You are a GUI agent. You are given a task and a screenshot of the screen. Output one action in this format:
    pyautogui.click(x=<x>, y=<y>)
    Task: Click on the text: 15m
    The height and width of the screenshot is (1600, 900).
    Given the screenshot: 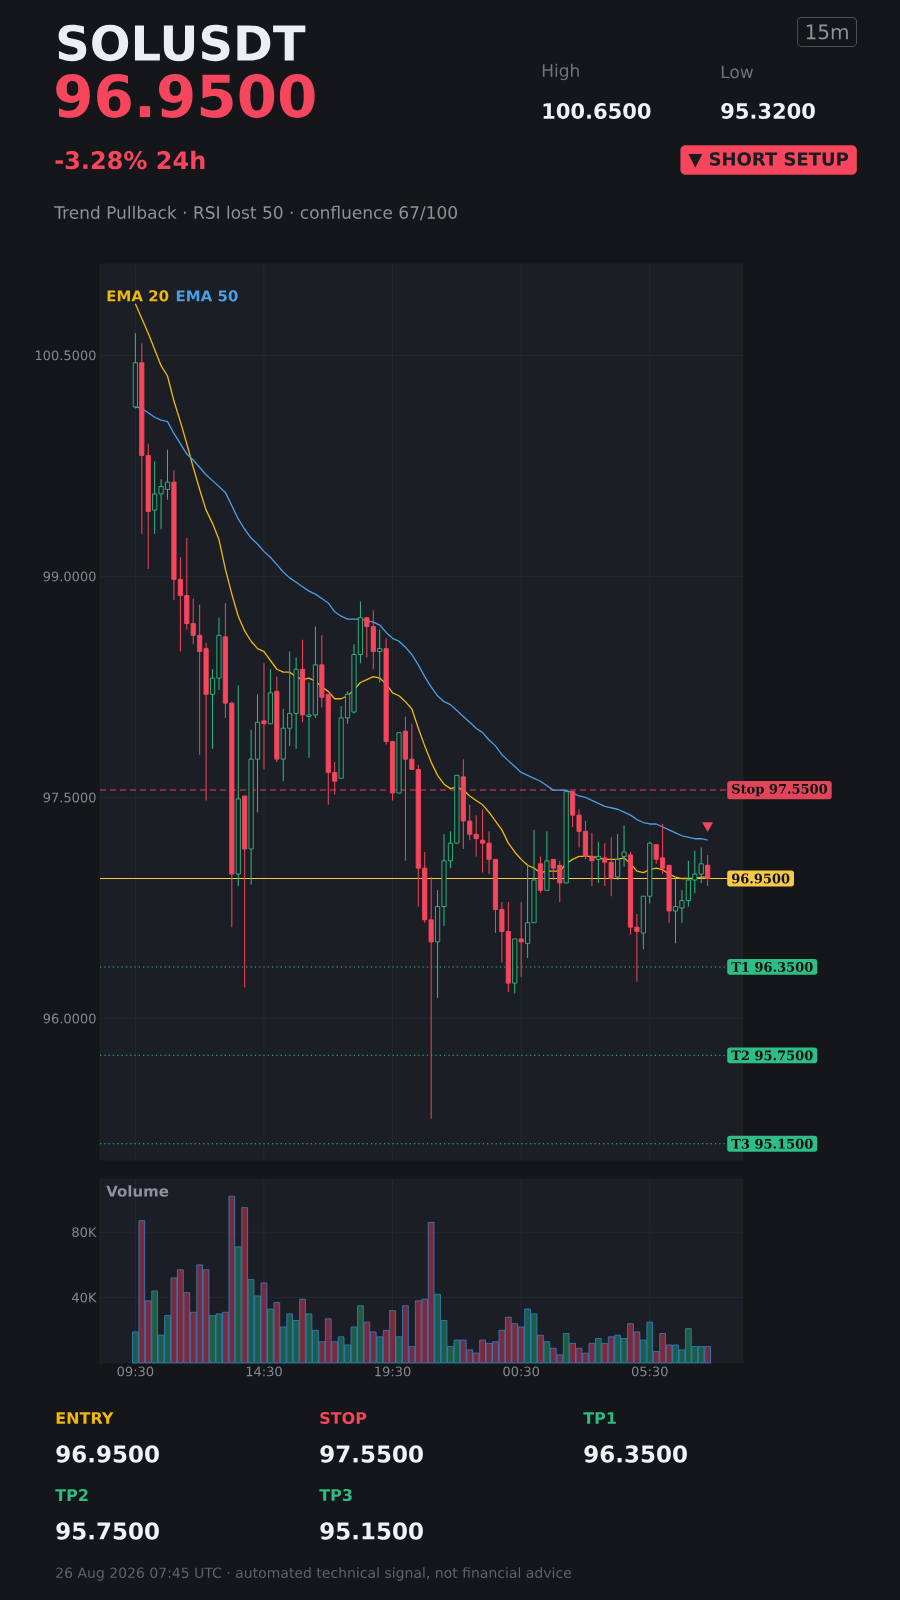 What is the action you would take?
    pyautogui.click(x=827, y=32)
    